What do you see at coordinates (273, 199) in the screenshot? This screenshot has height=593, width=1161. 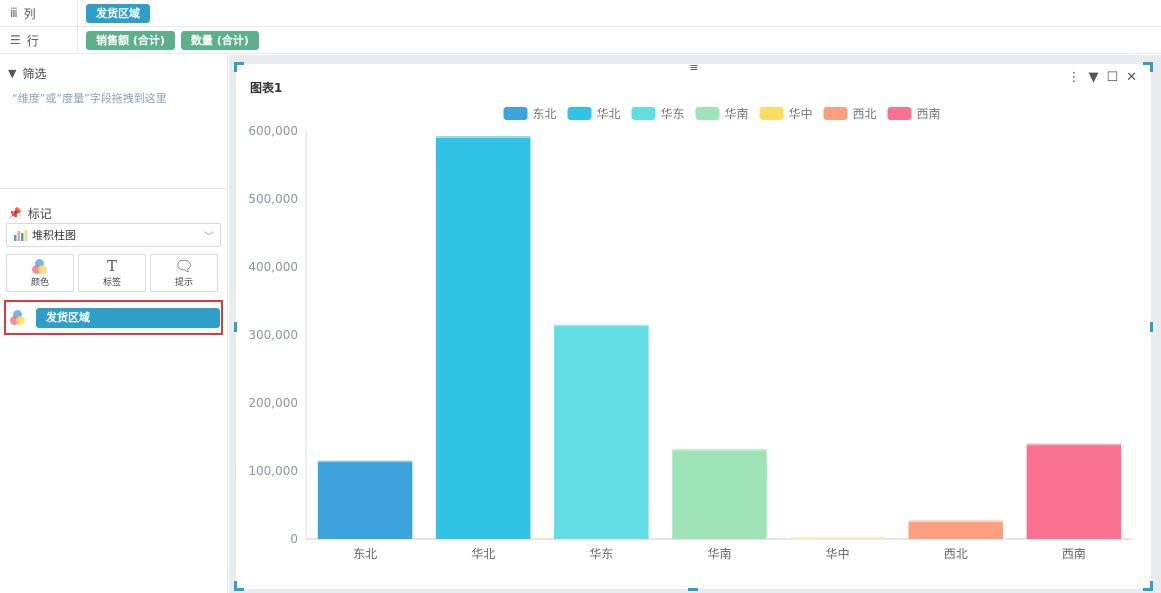 I see `y-tick-label: 500,000` at bounding box center [273, 199].